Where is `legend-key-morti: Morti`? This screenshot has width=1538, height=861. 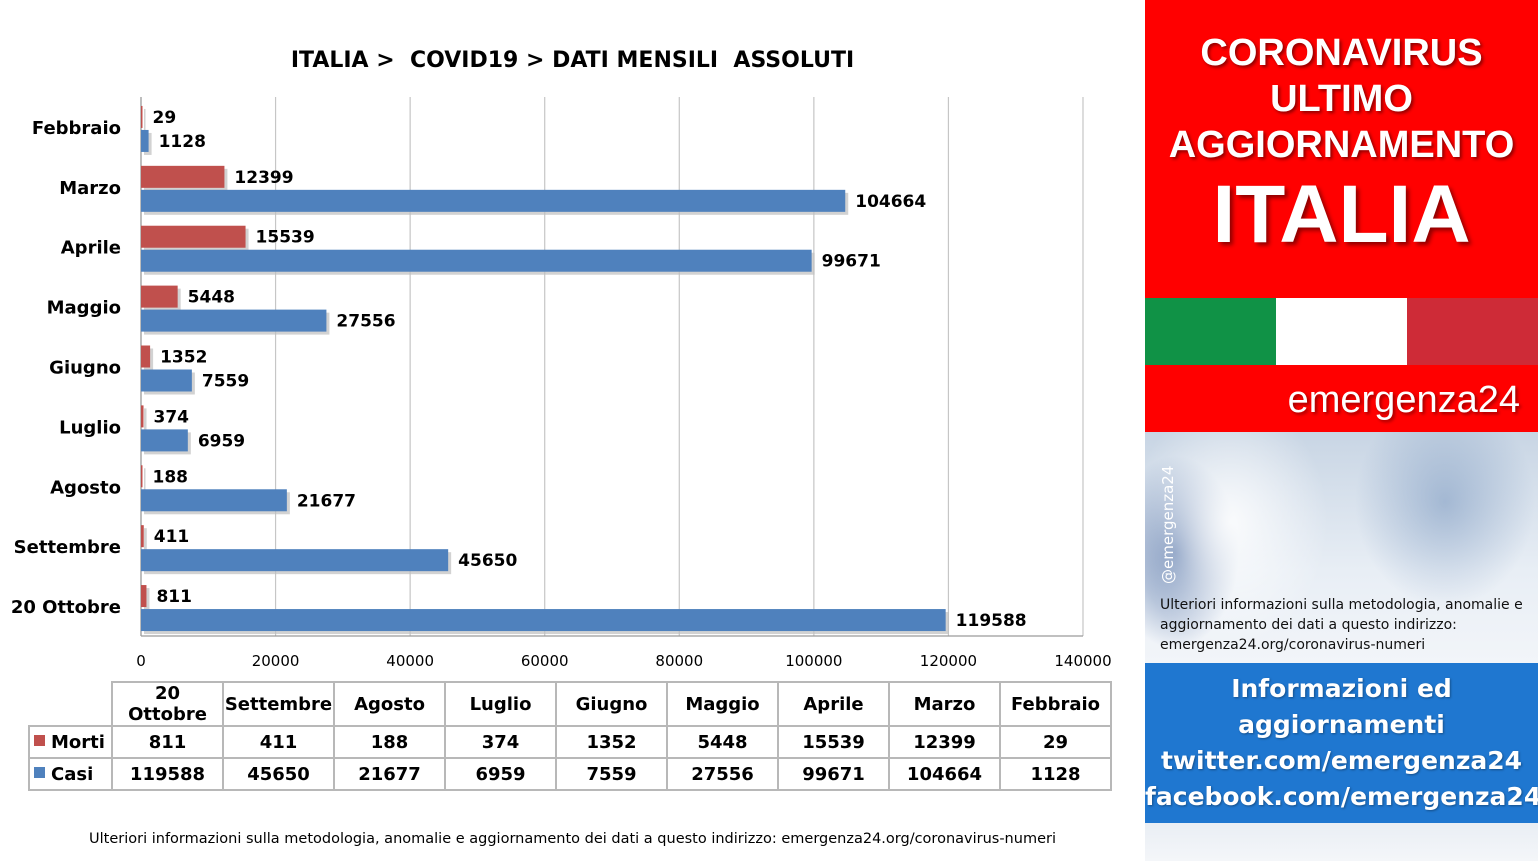
legend-key-morti: Morti is located at coordinates (70, 742).